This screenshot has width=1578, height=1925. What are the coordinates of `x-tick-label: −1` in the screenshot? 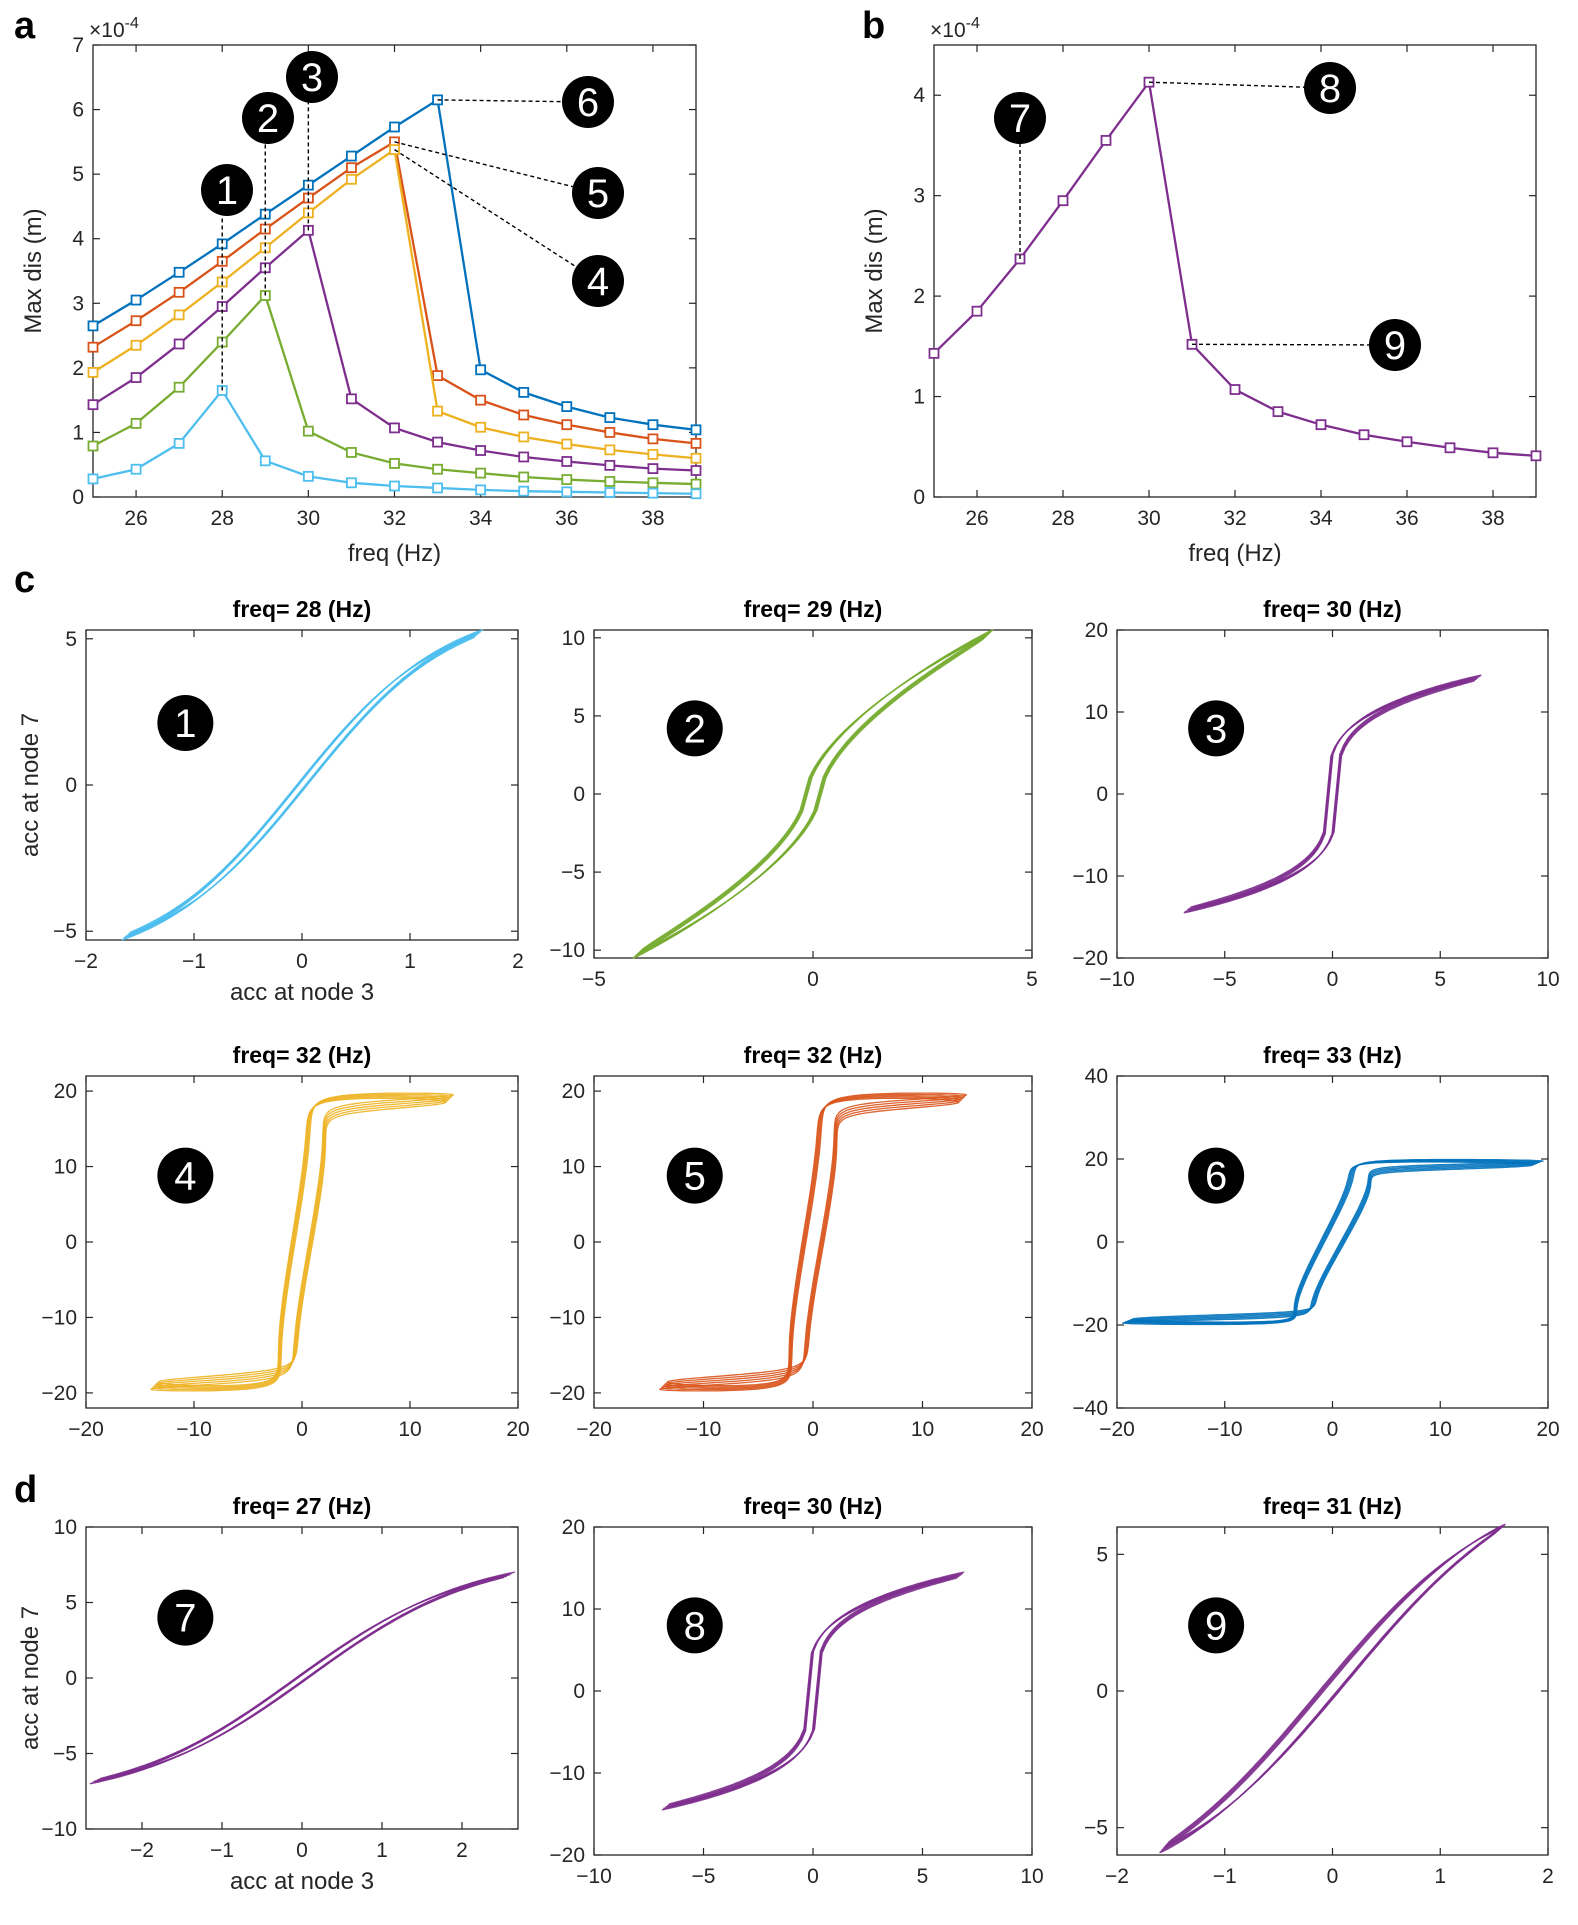 It's located at (1225, 1876).